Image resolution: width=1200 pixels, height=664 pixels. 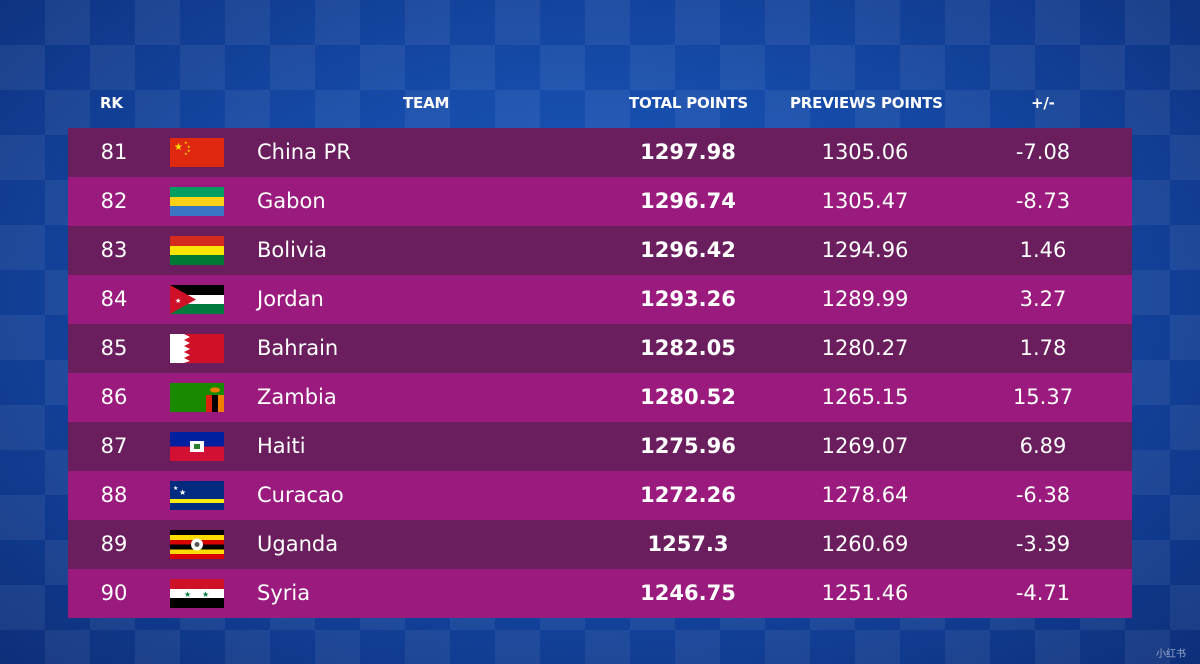 What do you see at coordinates (114, 348) in the screenshot?
I see `rank-cell: 85` at bounding box center [114, 348].